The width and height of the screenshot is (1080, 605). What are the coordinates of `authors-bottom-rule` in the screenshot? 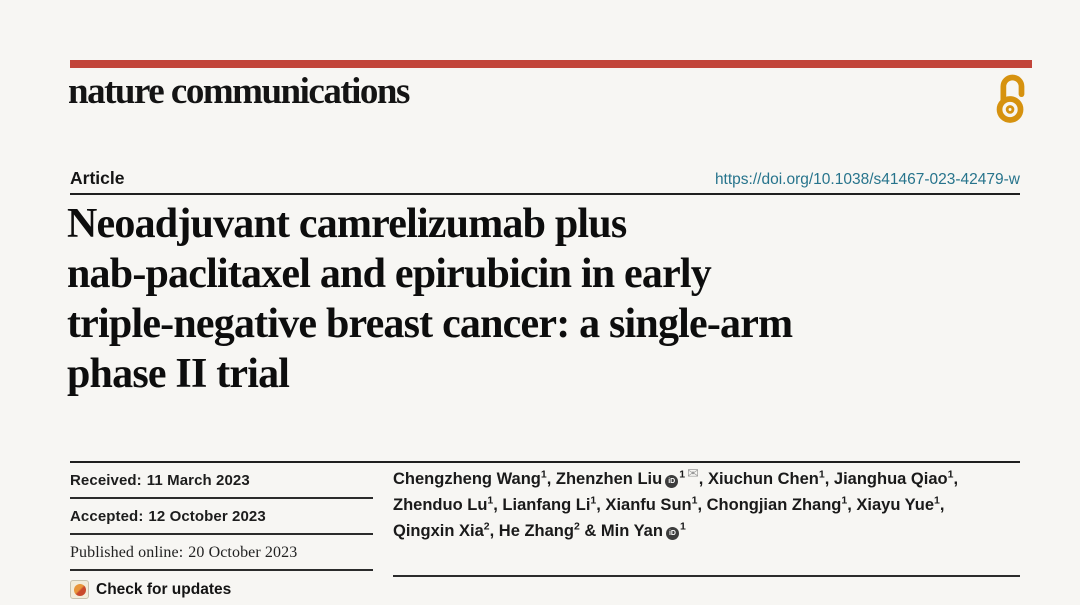 It's located at (706, 576).